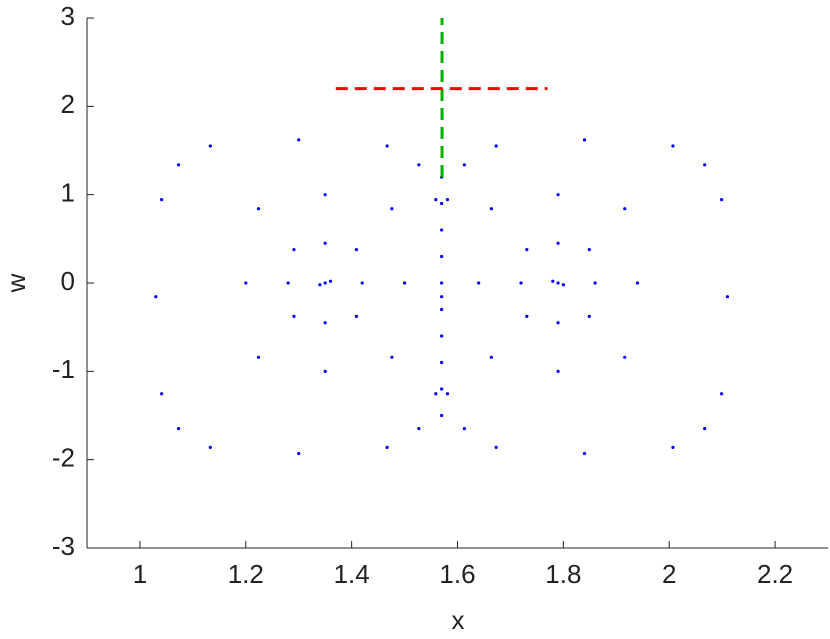 Image resolution: width=830 pixels, height=639 pixels. What do you see at coordinates (352, 574) in the screenshot?
I see `x-tick-label: 1.4` at bounding box center [352, 574].